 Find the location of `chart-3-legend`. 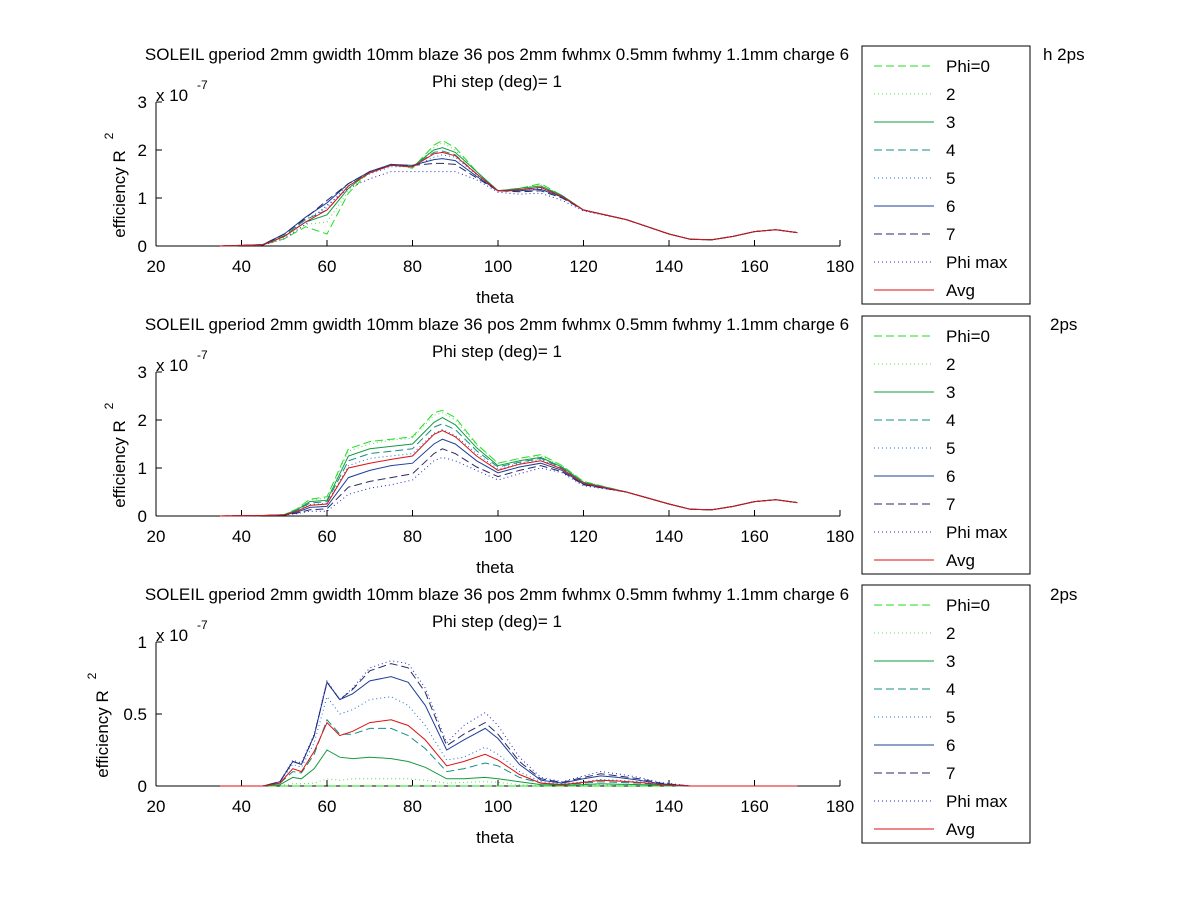

chart-3-legend is located at coordinates (946, 714).